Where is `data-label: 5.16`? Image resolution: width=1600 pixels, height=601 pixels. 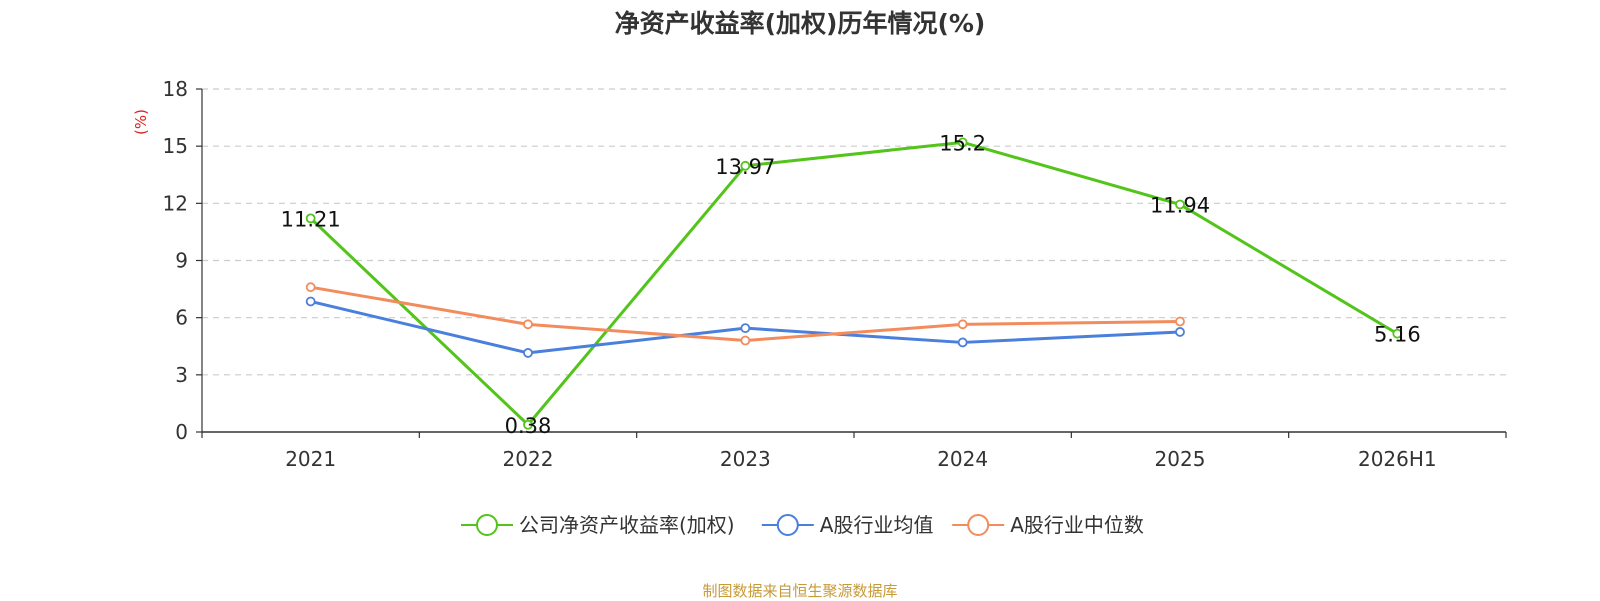
data-label: 5.16 is located at coordinates (1397, 335).